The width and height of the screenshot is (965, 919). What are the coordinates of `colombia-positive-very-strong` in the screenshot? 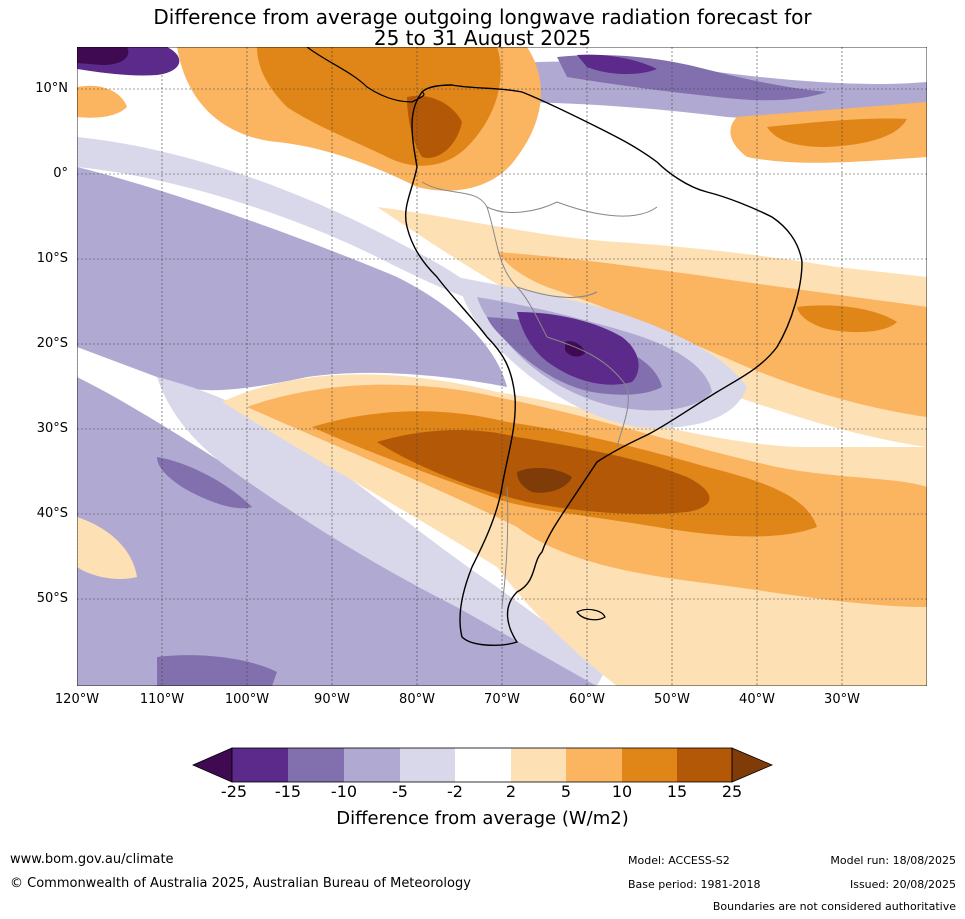 It's located at (434, 126).